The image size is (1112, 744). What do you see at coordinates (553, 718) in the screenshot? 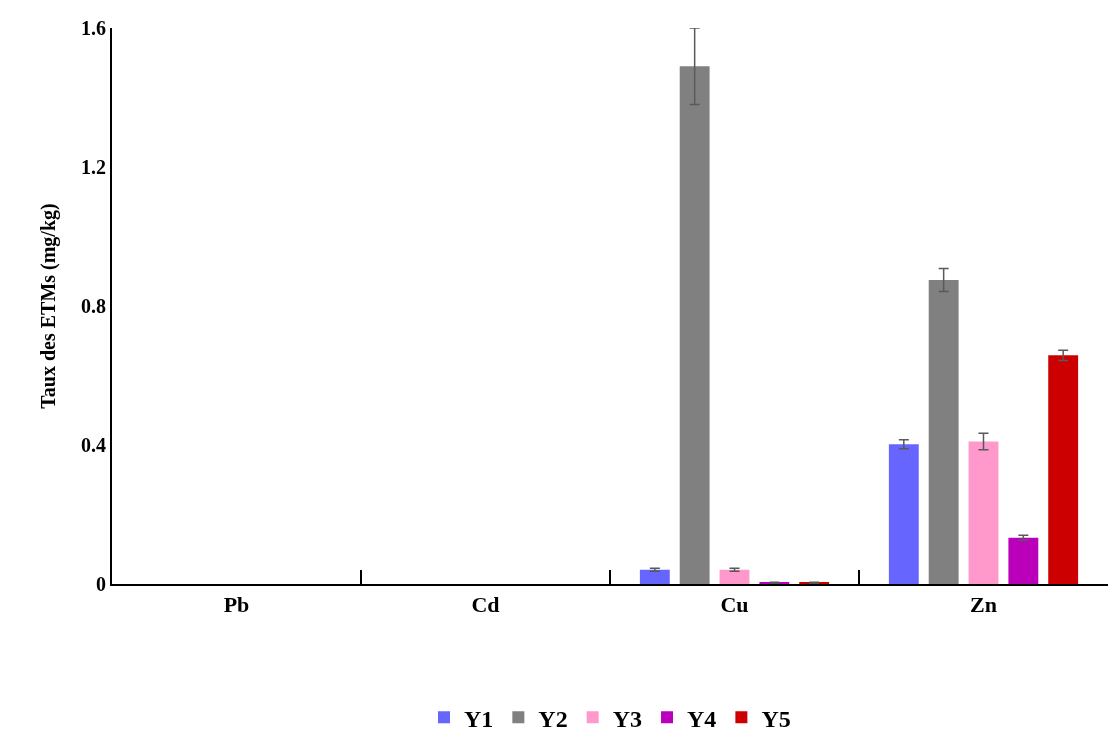
I see `legend-label: Y2` at bounding box center [553, 718].